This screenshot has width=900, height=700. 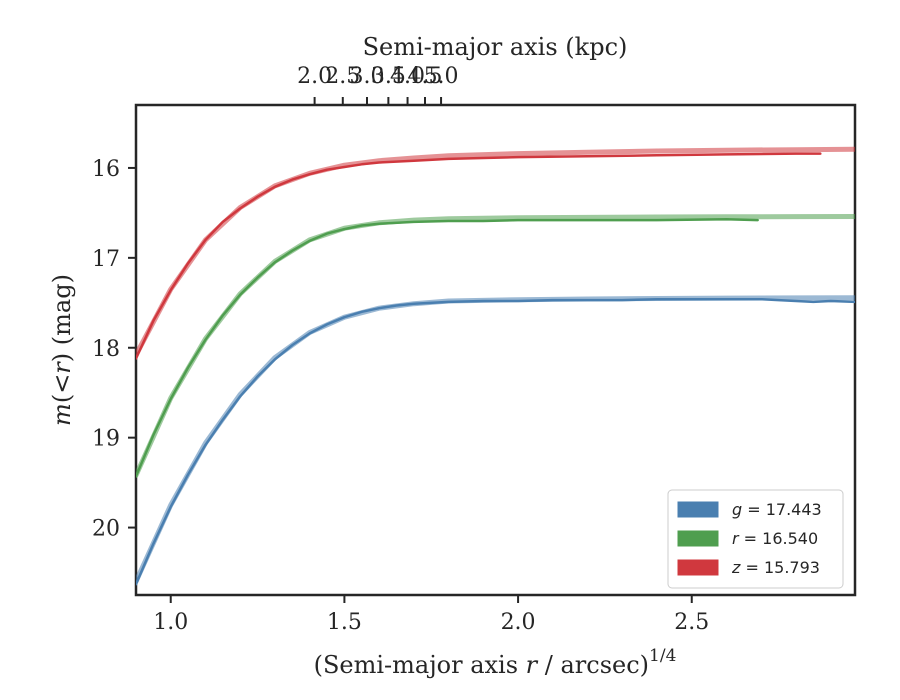 I want to click on y-tick-label: 16, so click(x=106, y=169).